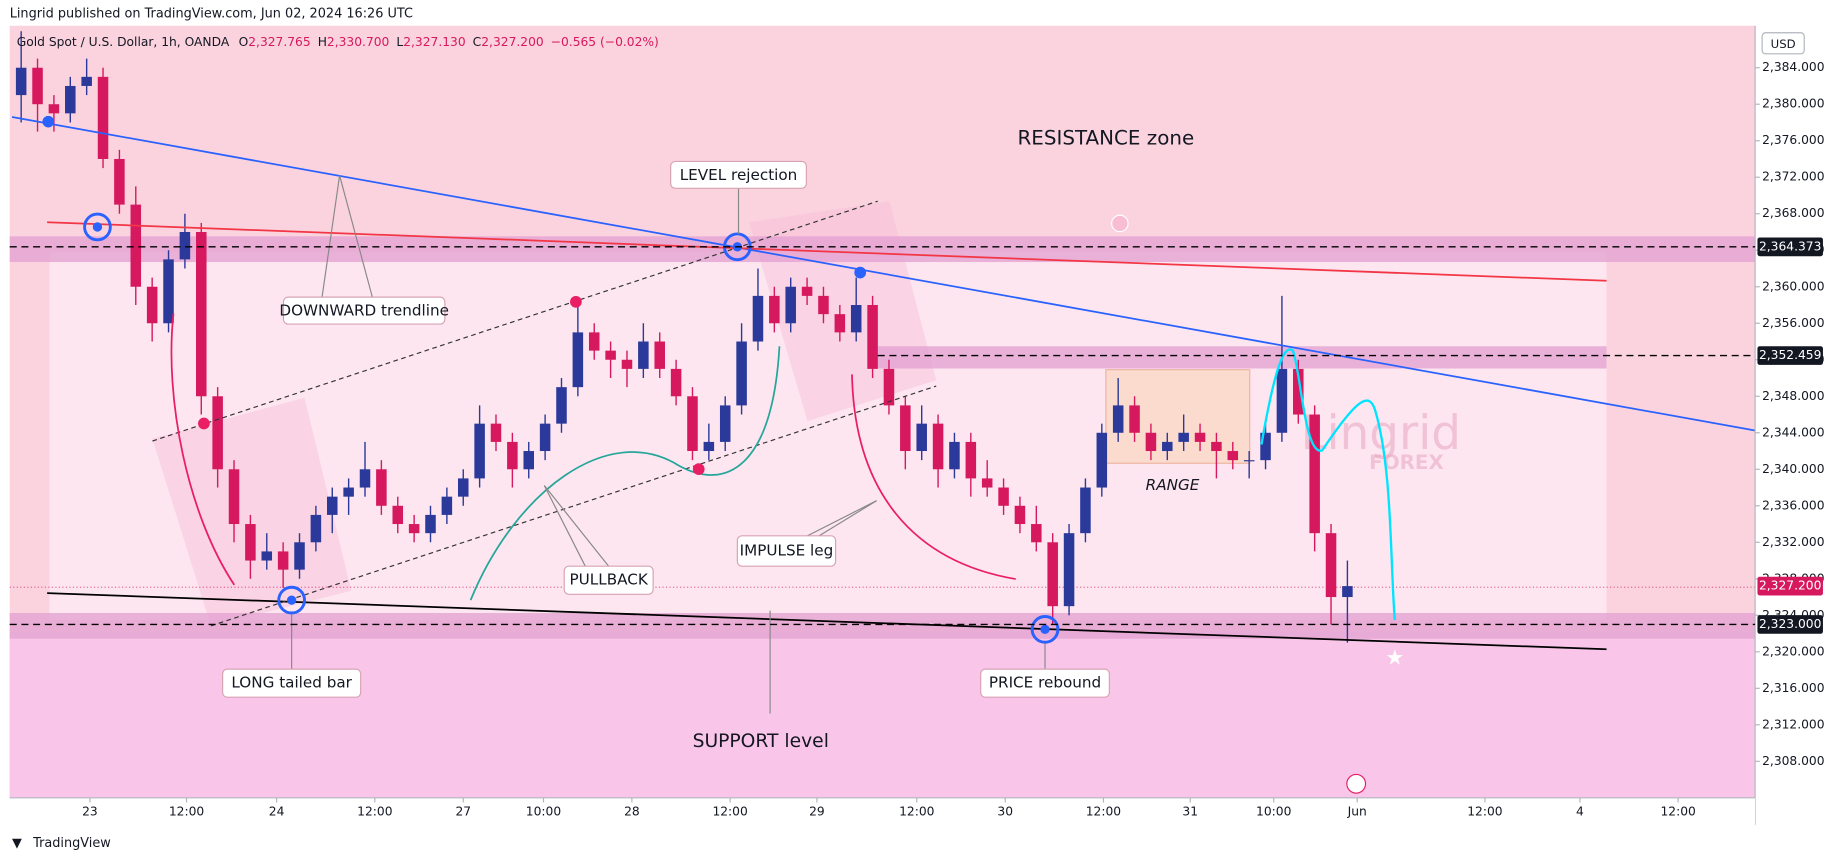 This screenshot has height=861, width=1835. Describe the element at coordinates (1580, 811) in the screenshot. I see `x-tick-label: 4` at that location.